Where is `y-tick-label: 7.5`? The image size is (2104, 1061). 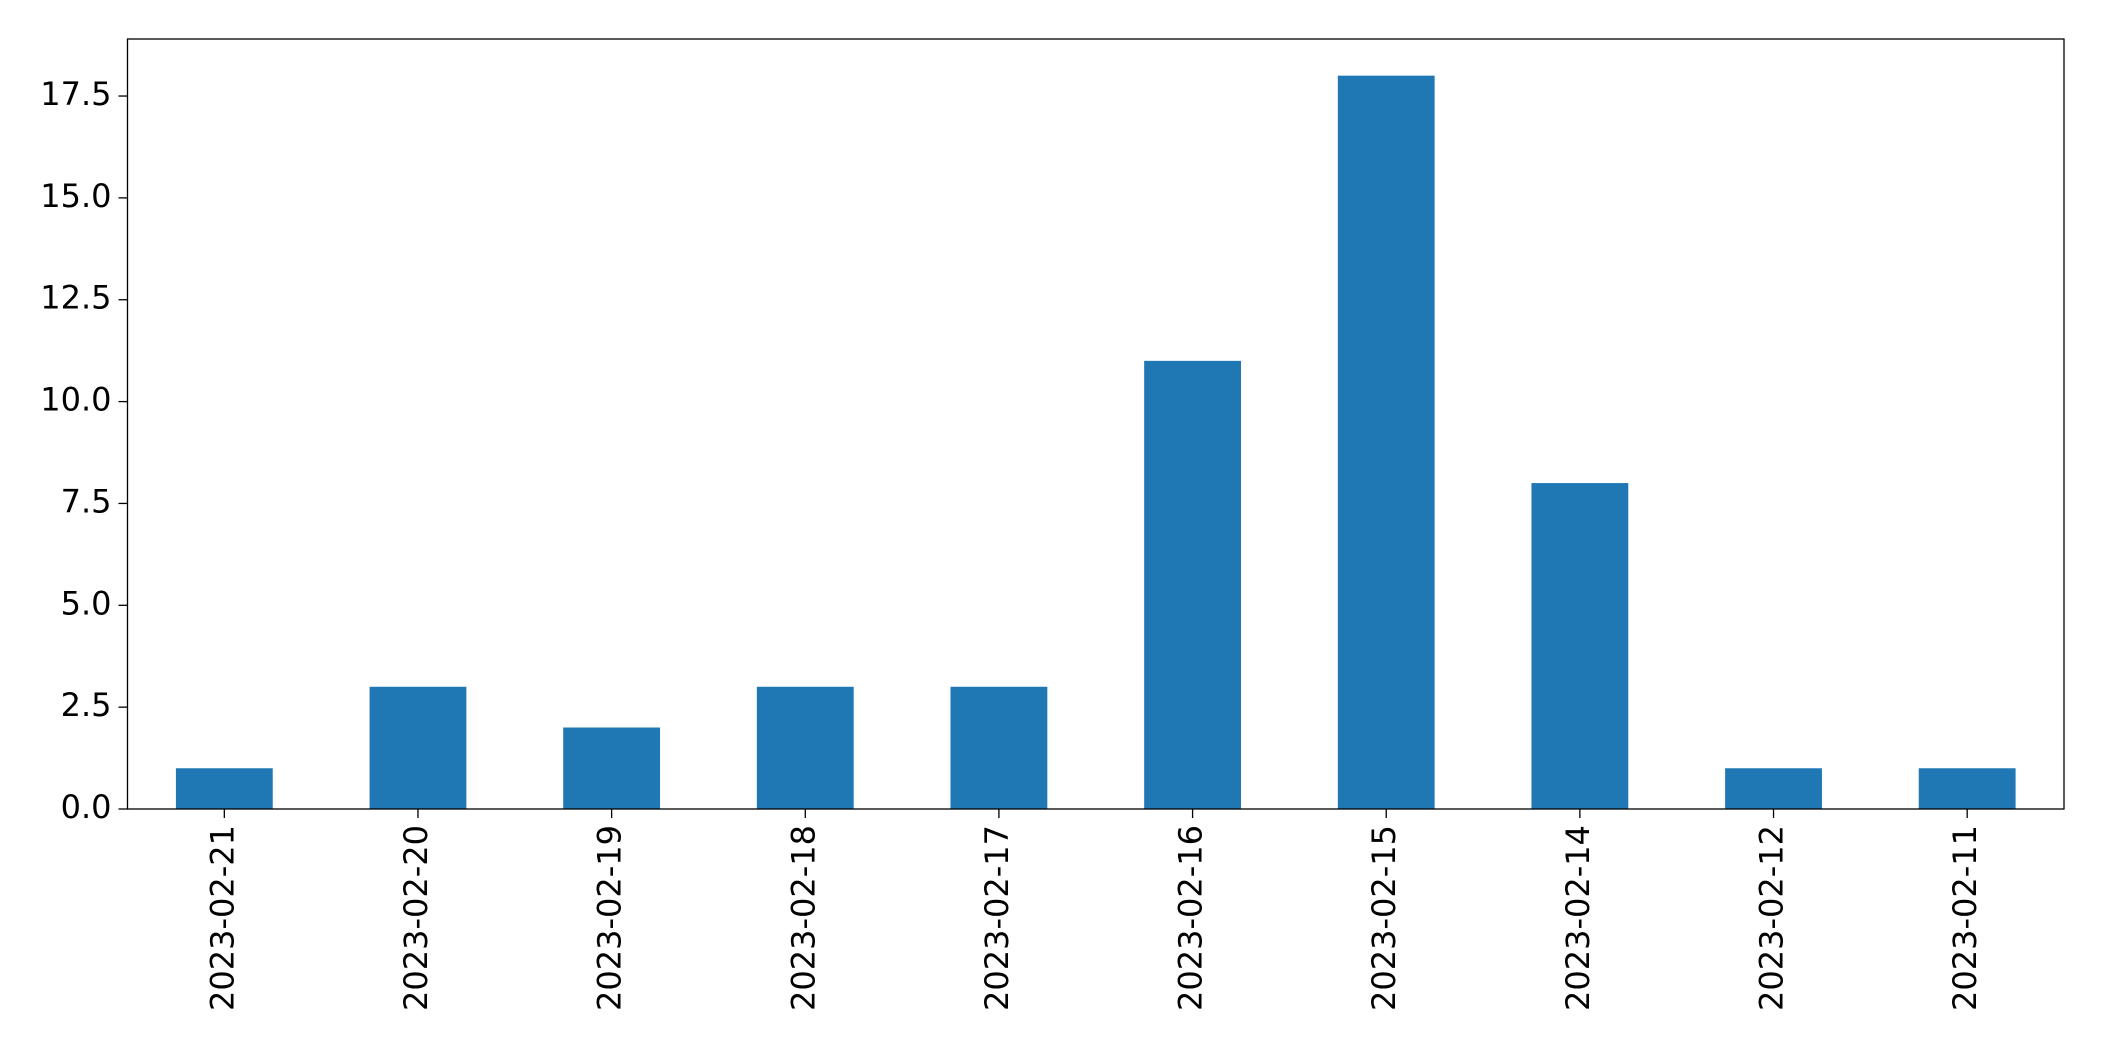
y-tick-label: 7.5 is located at coordinates (86, 501).